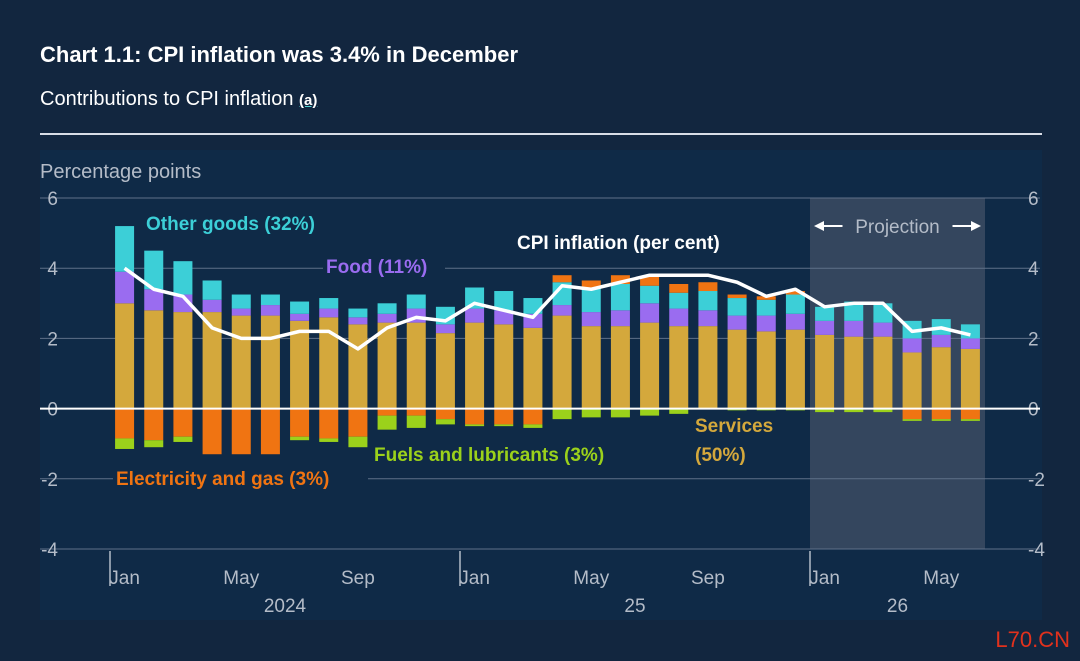 Image resolution: width=1080 pixels, height=661 pixels. Describe the element at coordinates (1032, 639) in the screenshot. I see `watermark: L70.CN` at that location.